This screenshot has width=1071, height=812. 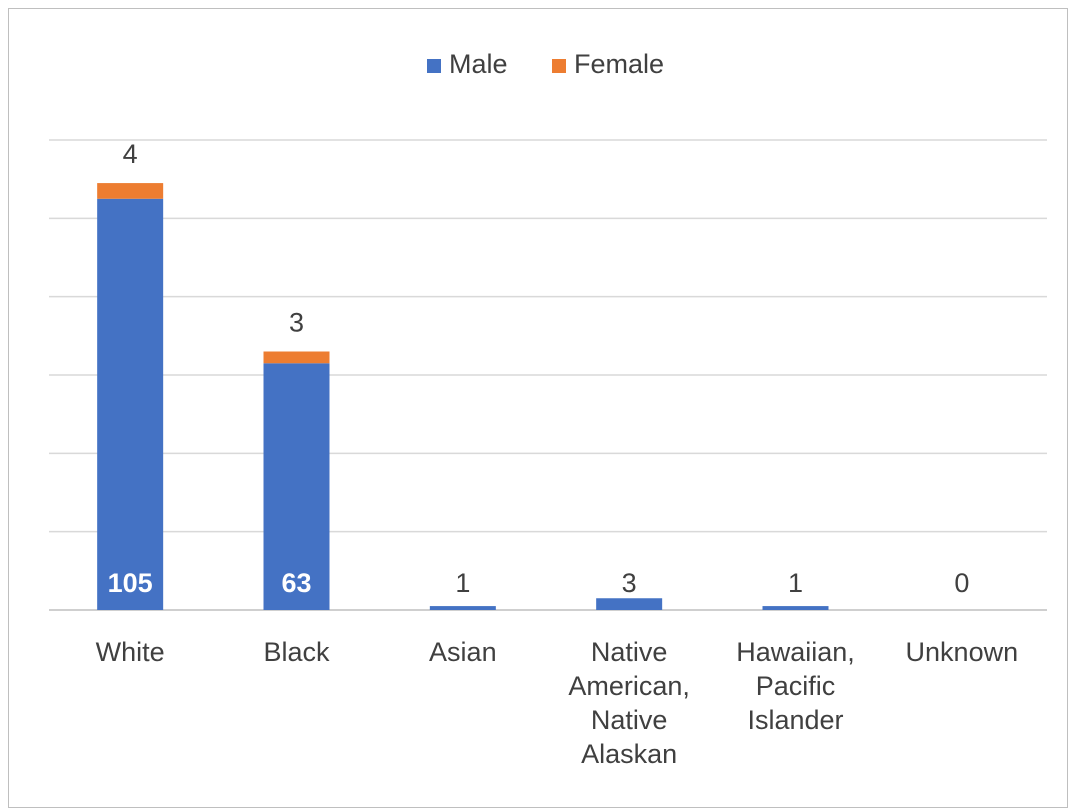 I want to click on legend-label-male: Male, so click(x=478, y=64).